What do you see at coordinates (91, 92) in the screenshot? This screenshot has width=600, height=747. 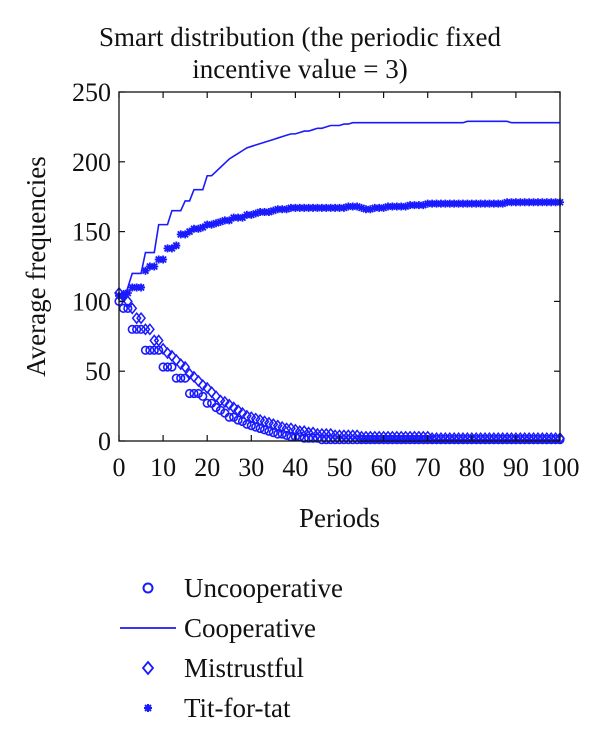 I see `y-tick-label: 250` at bounding box center [91, 92].